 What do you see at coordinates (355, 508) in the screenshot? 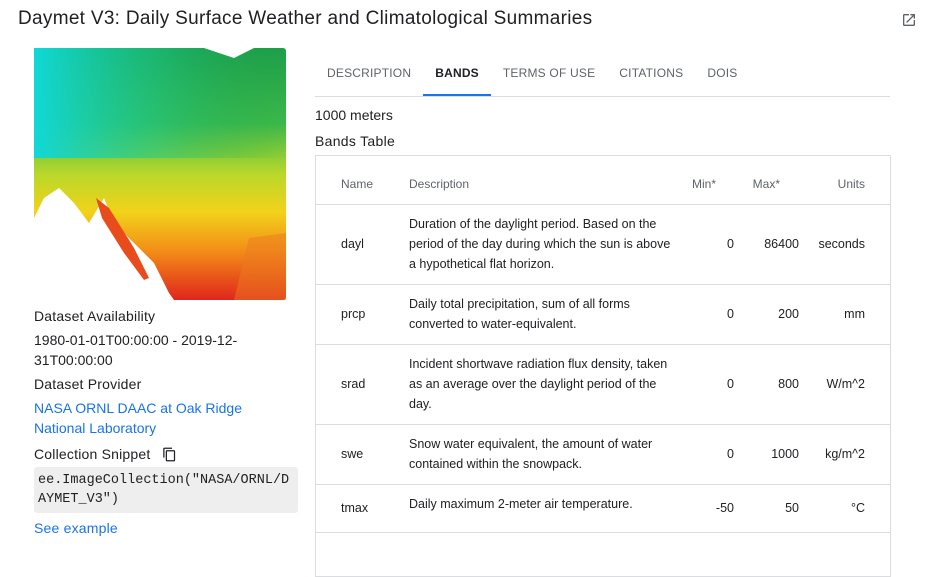
I see `cell-name: tmax` at bounding box center [355, 508].